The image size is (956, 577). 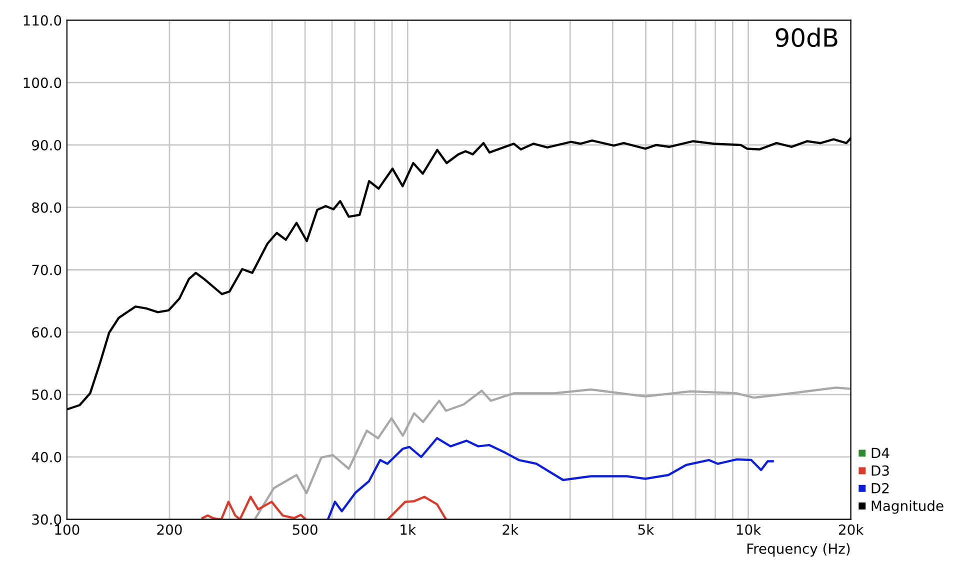 What do you see at coordinates (749, 529) in the screenshot?
I see `x-tick-label: 10k` at bounding box center [749, 529].